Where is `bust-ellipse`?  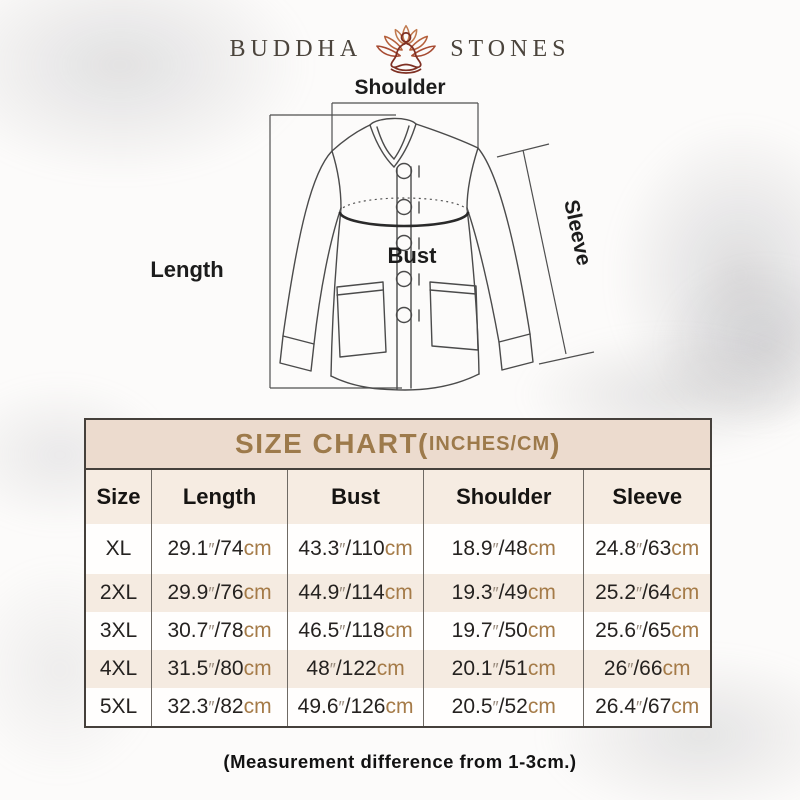 bust-ellipse is located at coordinates (404, 212).